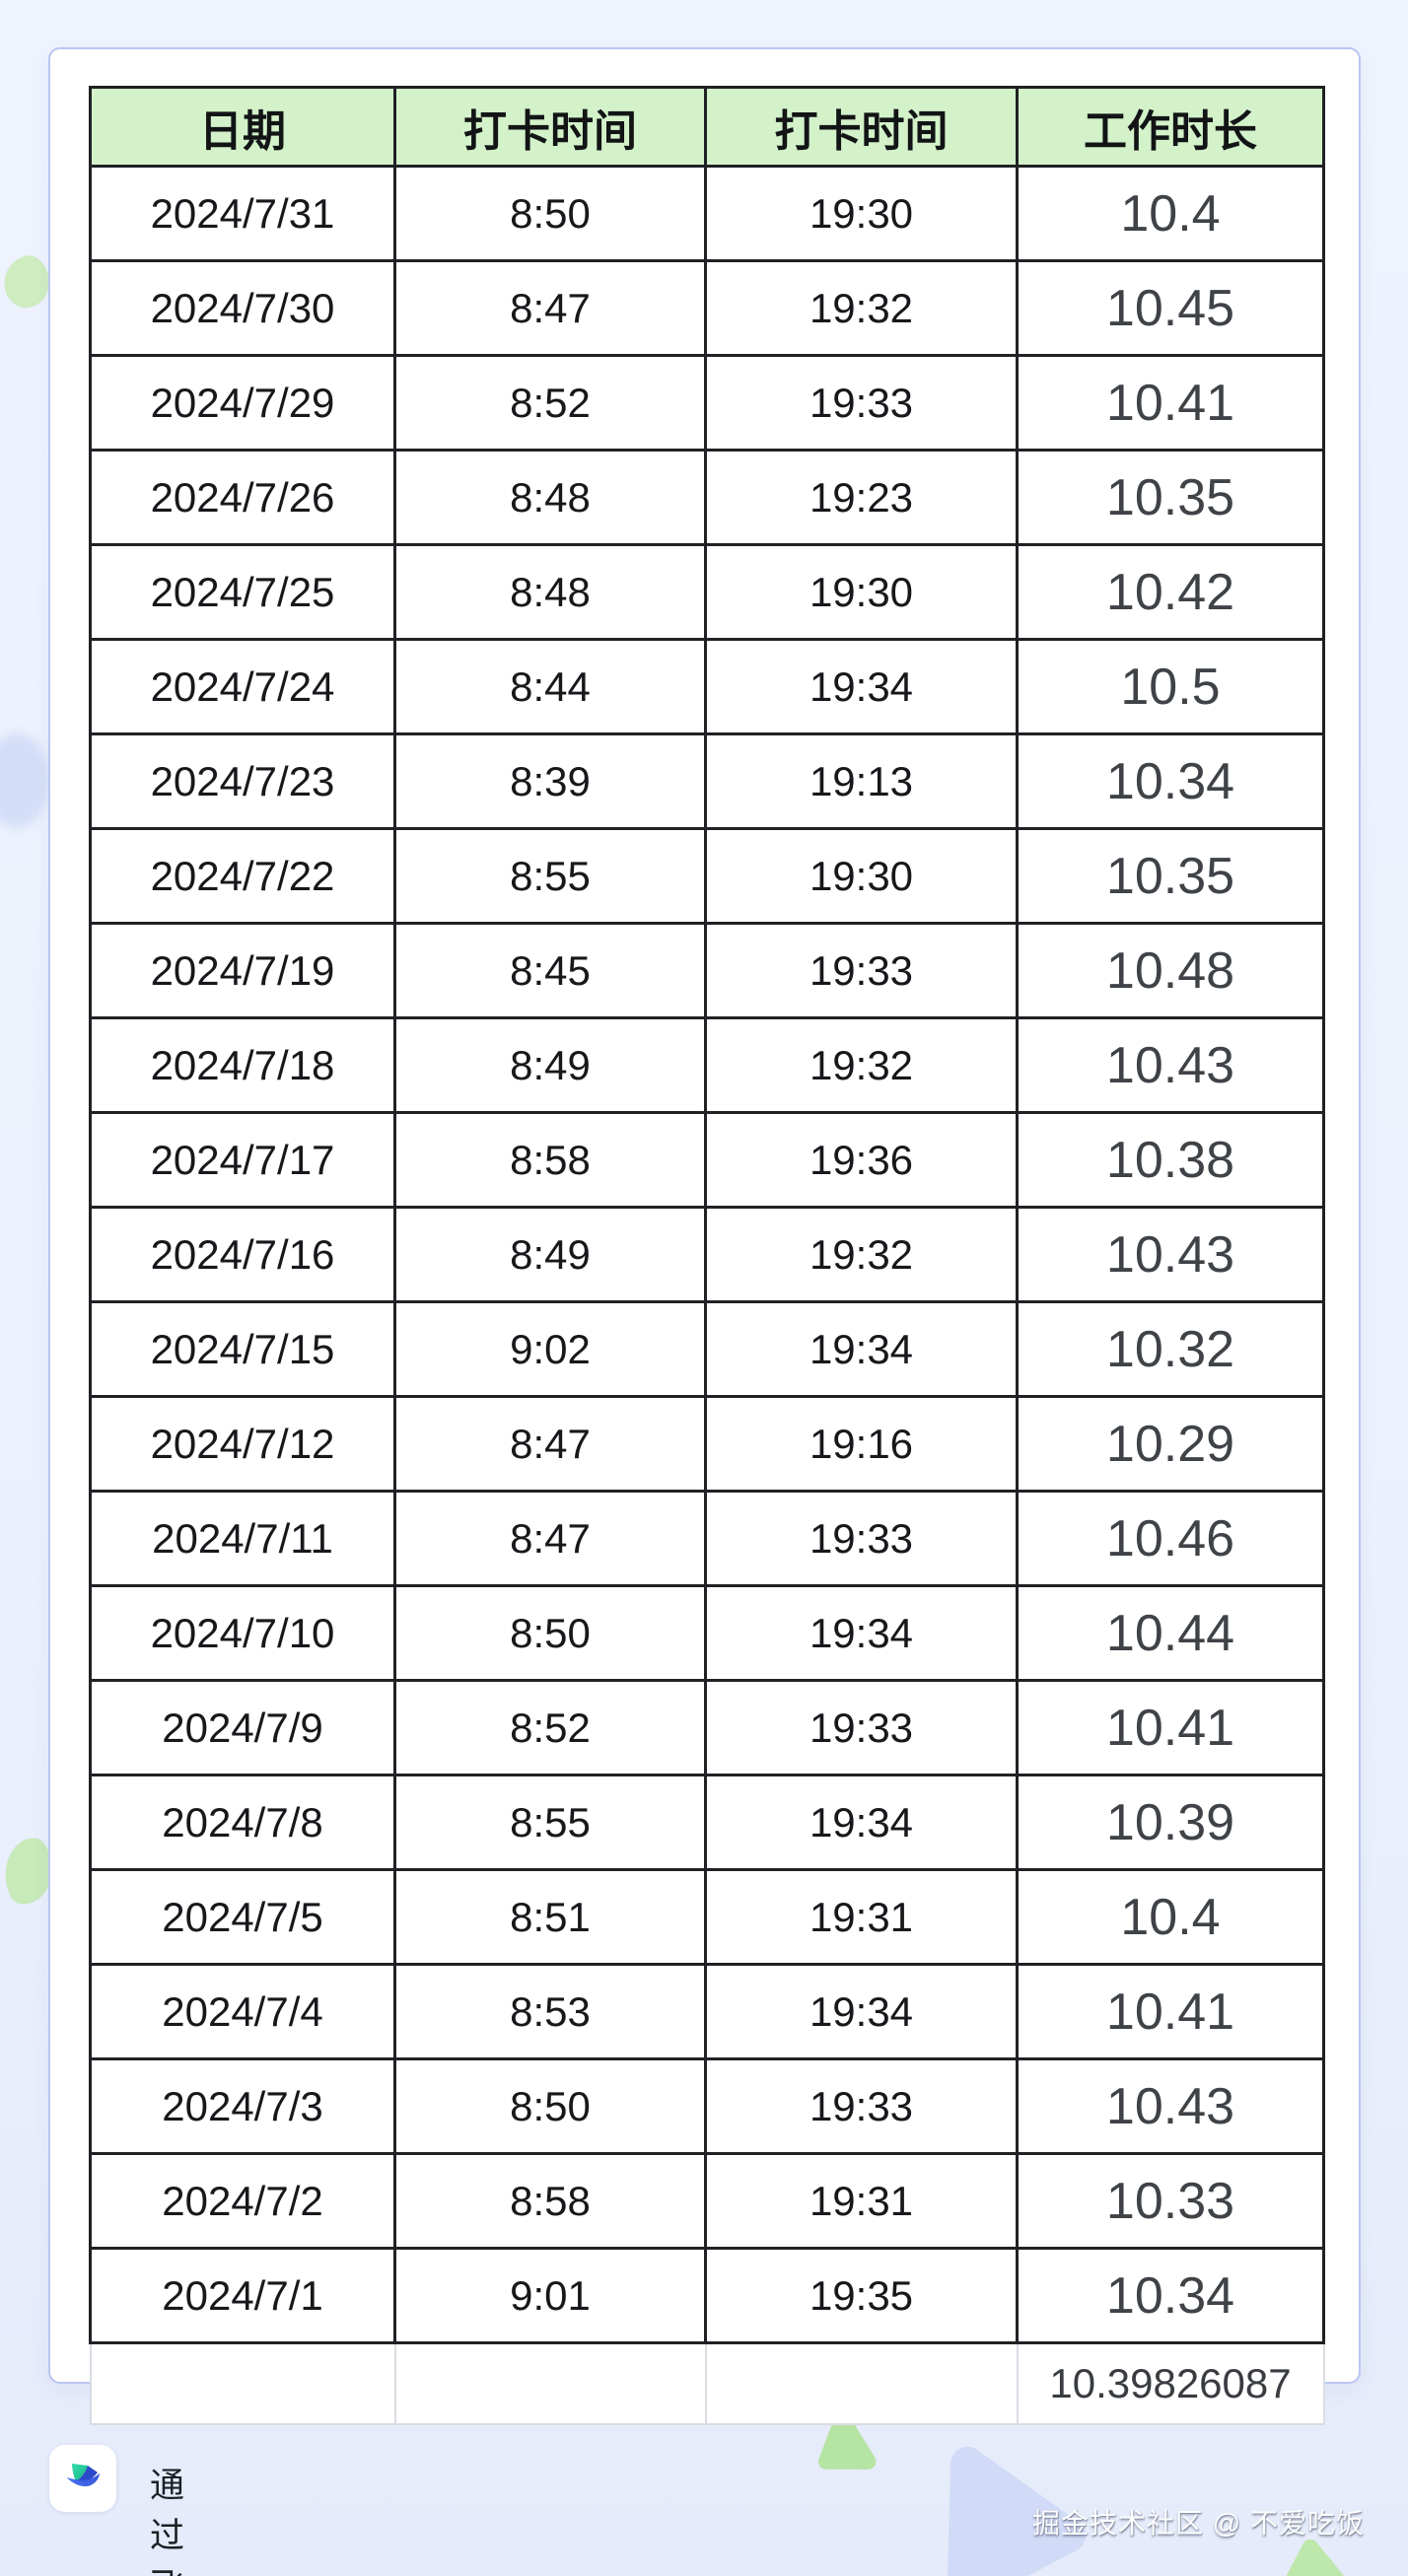  What do you see at coordinates (1170, 687) in the screenshot?
I see `cell-duration: 10.5` at bounding box center [1170, 687].